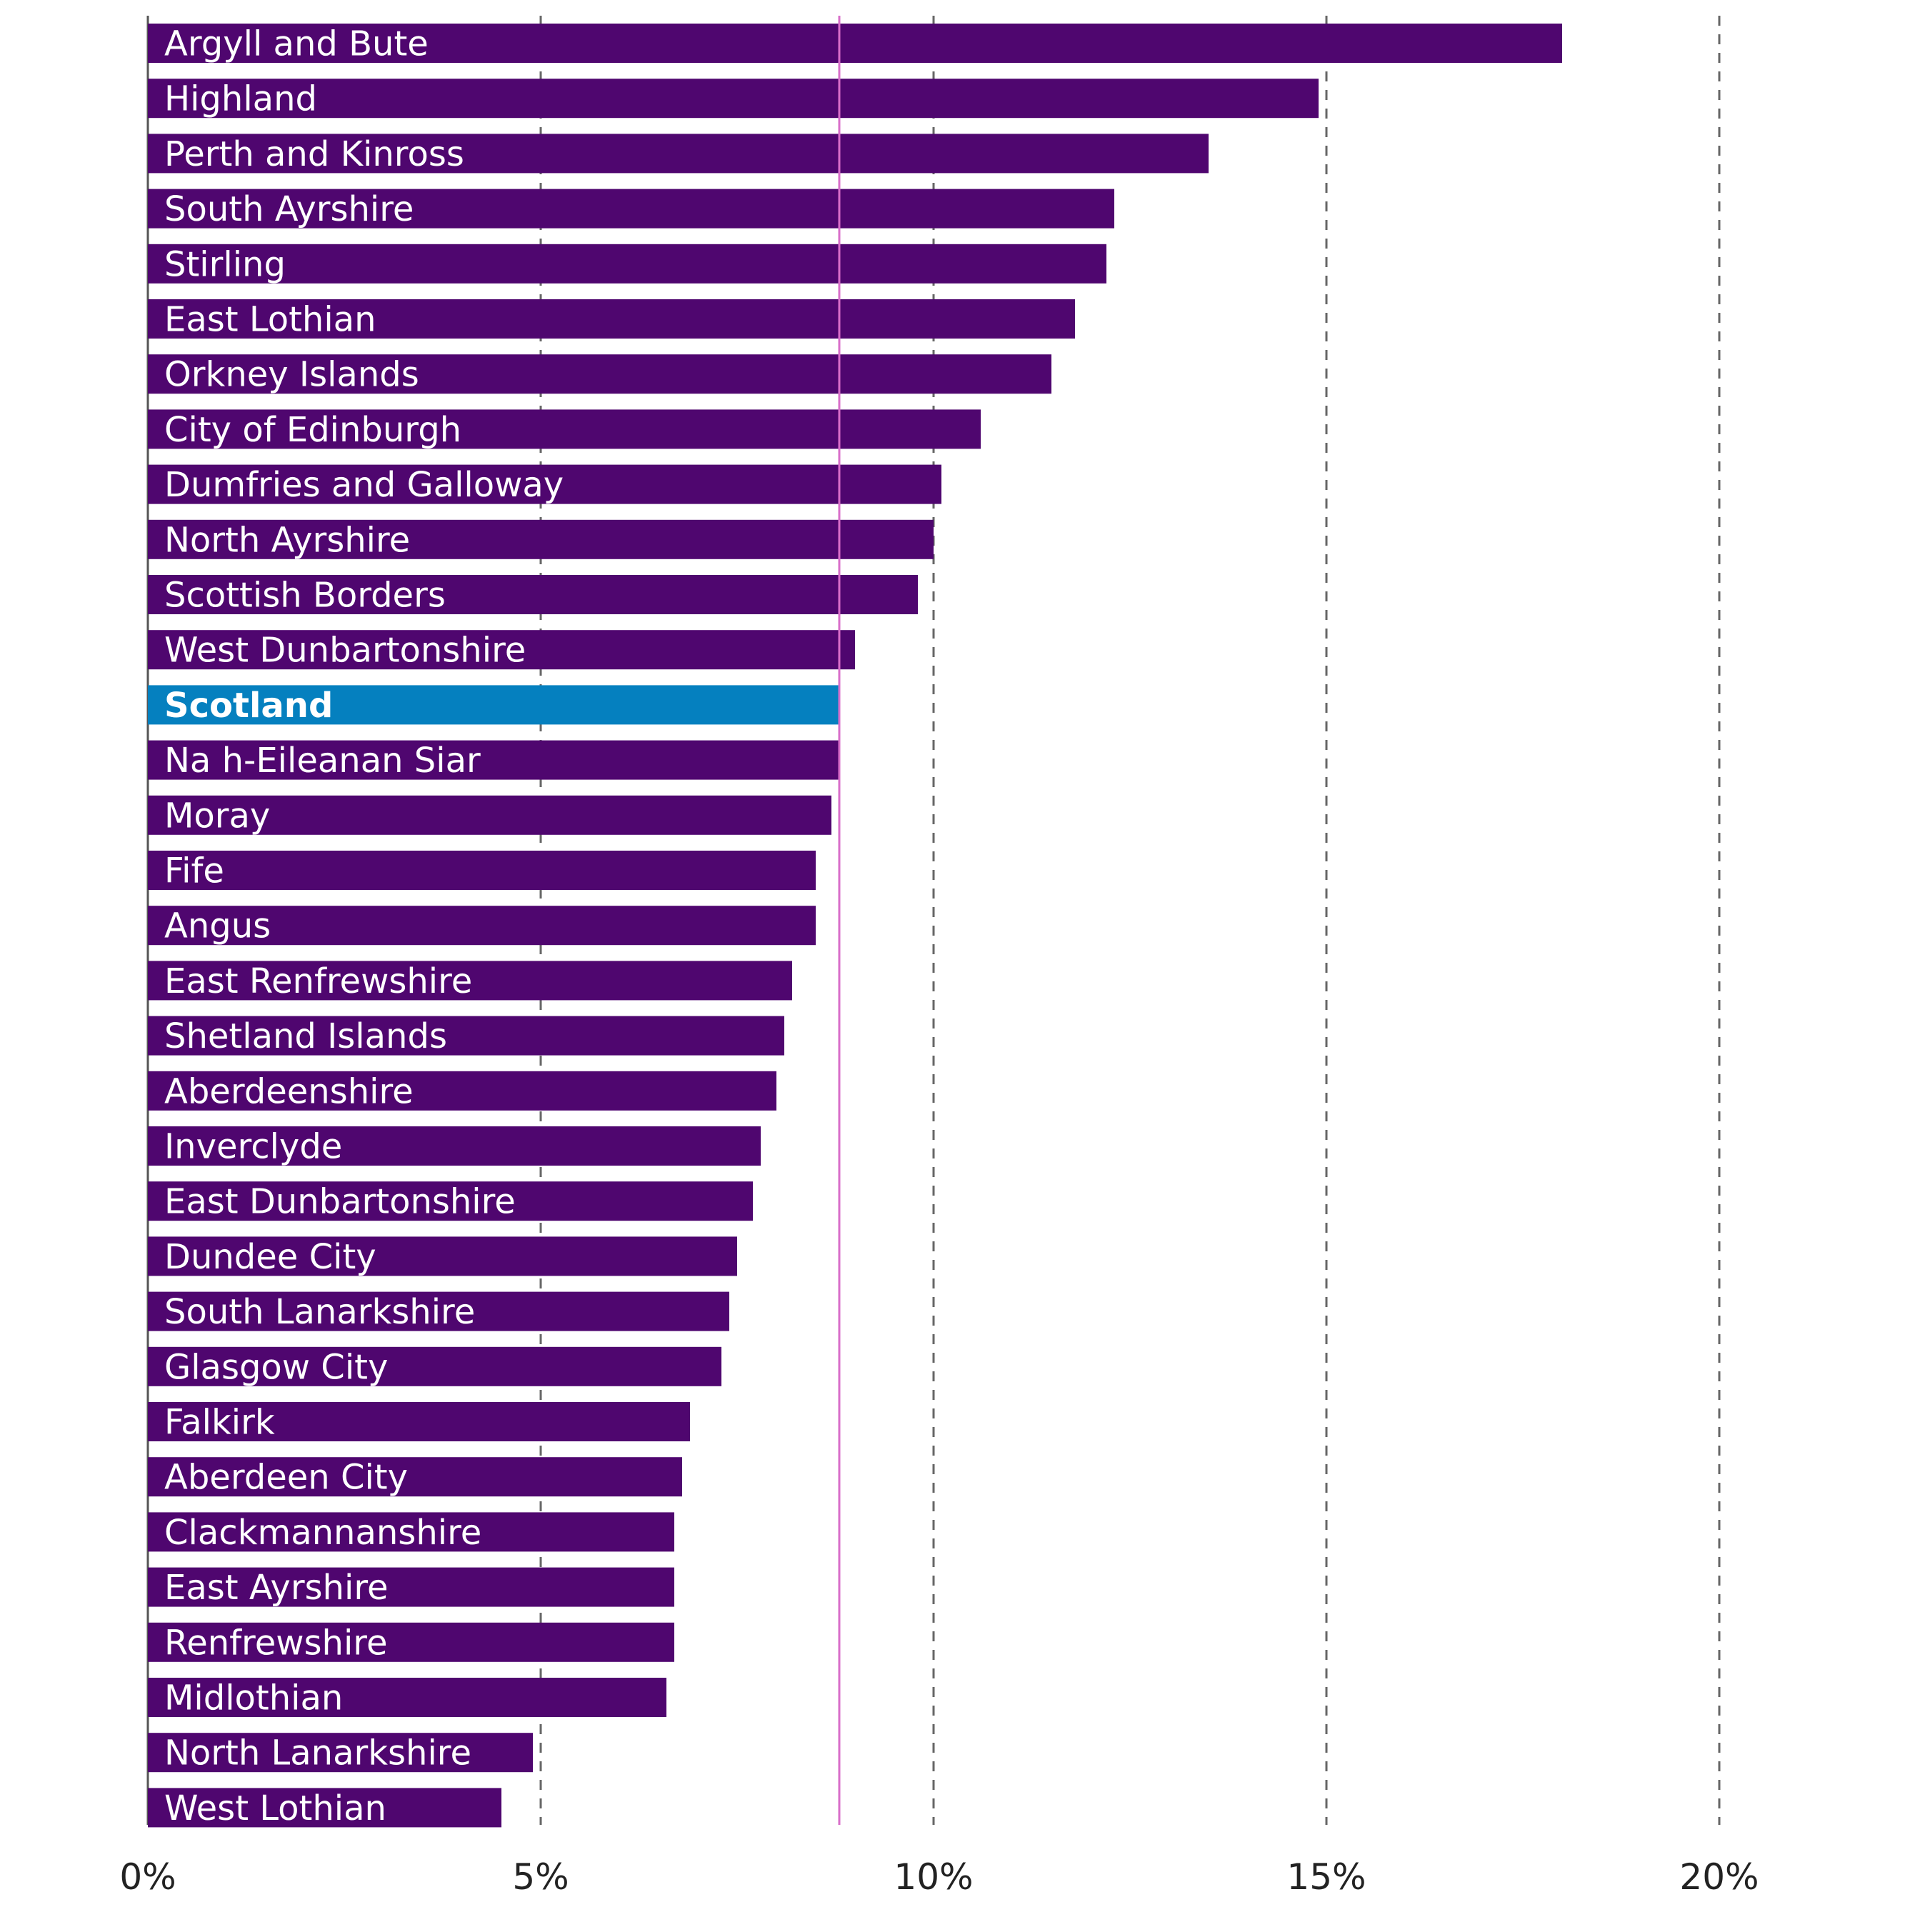 This screenshot has width=1905, height=1932. I want to click on bar-renfrewshire, so click(411, 1642).